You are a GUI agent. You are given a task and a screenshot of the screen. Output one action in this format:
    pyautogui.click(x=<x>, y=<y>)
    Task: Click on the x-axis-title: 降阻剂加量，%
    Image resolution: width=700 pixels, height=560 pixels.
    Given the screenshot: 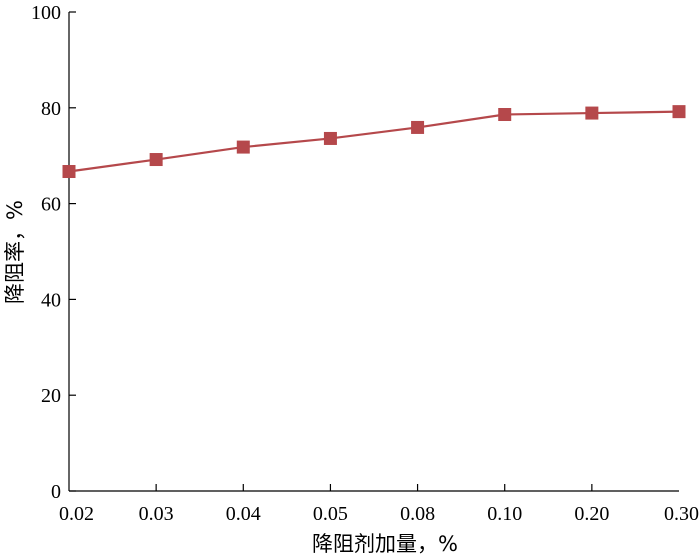 What is the action you would take?
    pyautogui.click(x=385, y=544)
    